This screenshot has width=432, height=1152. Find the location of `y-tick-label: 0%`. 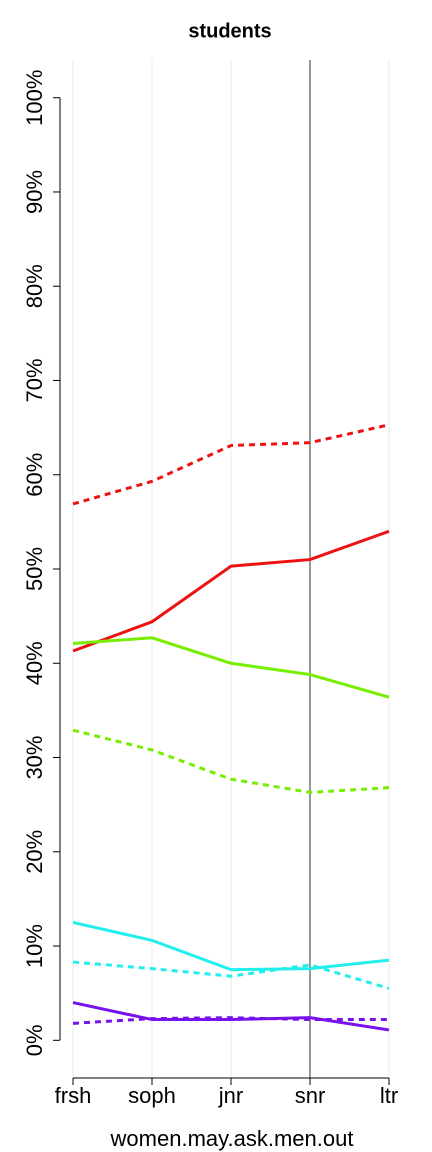

y-tick-label: 0% is located at coordinates (34, 1040).